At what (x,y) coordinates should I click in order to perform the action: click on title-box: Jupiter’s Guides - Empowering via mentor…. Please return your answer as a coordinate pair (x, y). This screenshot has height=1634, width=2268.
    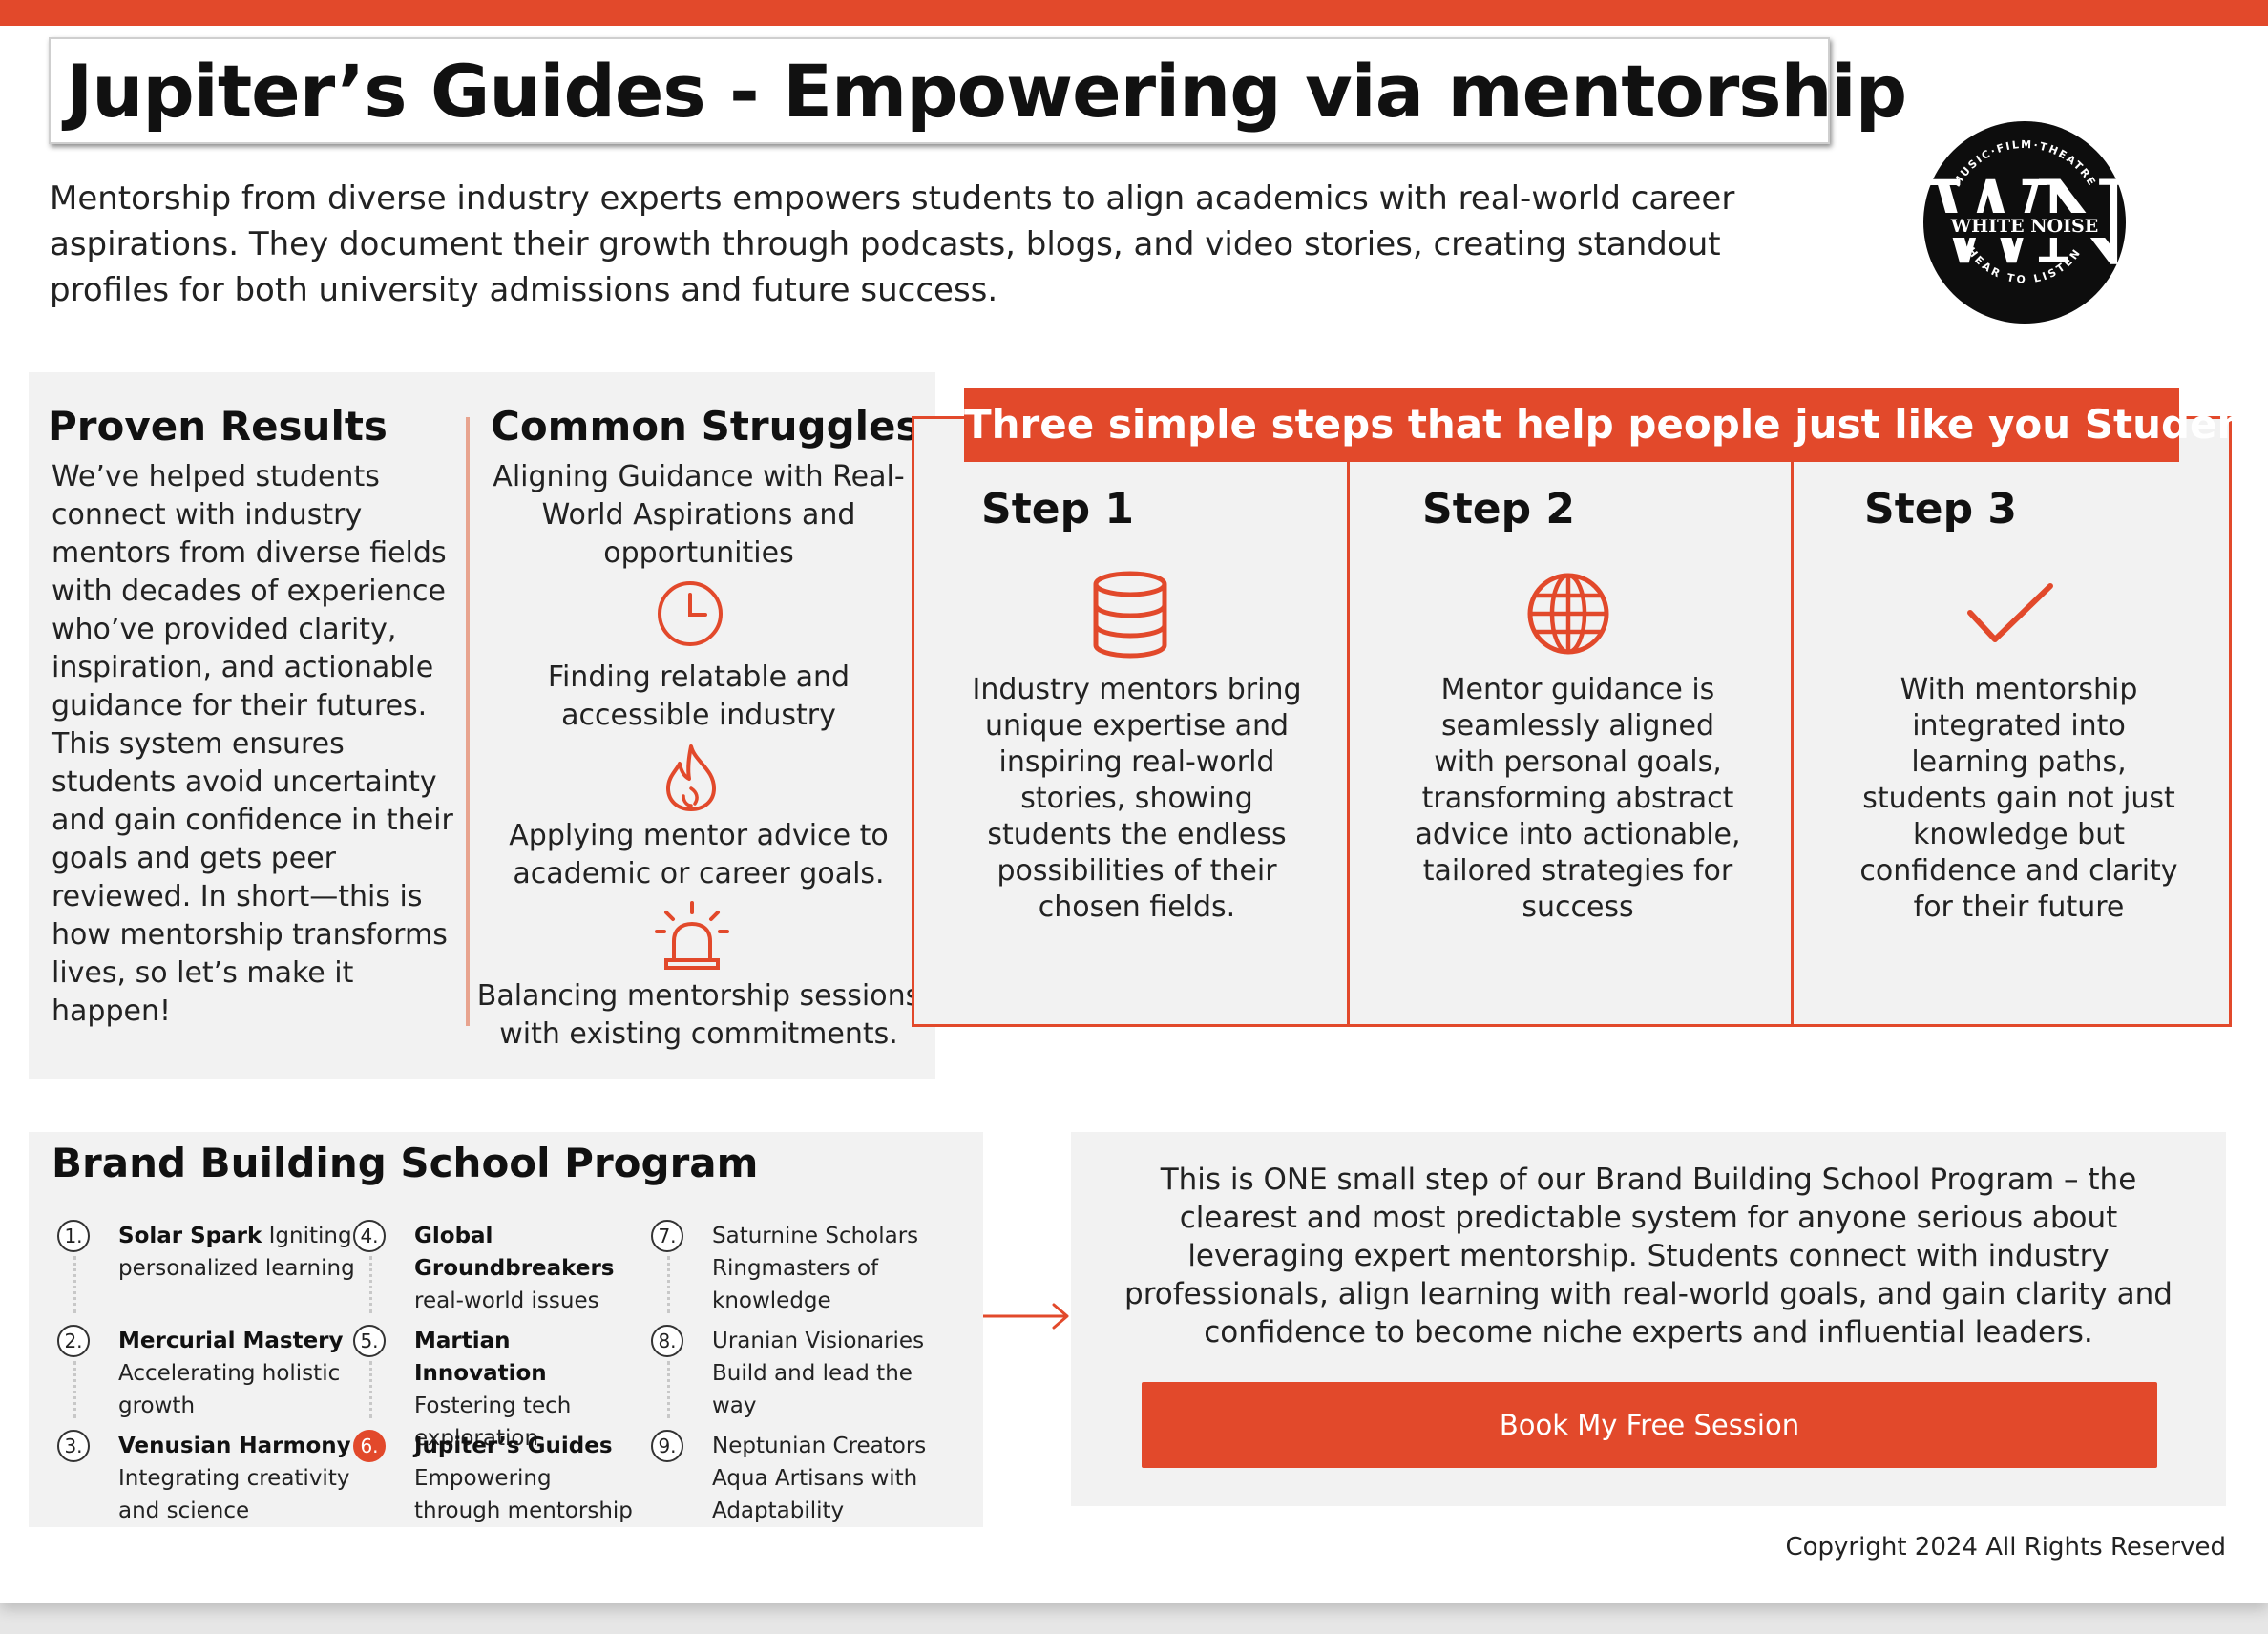
    Looking at the image, I should click on (978, 90).